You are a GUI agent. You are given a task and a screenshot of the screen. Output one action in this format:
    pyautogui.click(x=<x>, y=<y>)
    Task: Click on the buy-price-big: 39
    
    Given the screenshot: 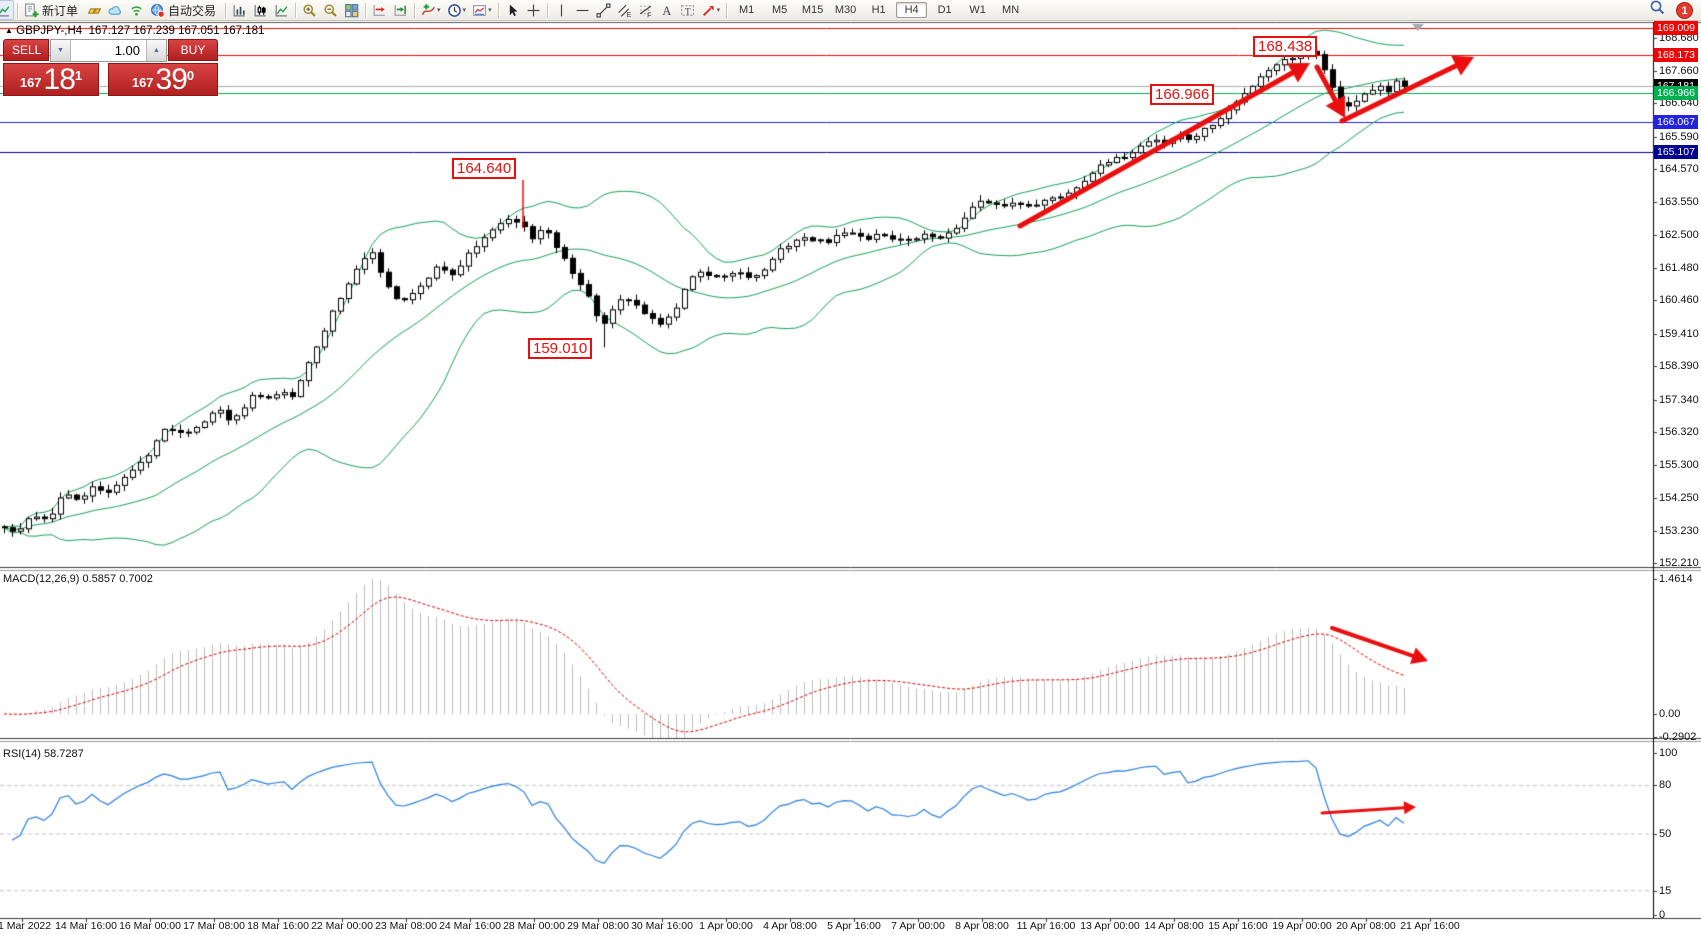 What is the action you would take?
    pyautogui.click(x=171, y=79)
    